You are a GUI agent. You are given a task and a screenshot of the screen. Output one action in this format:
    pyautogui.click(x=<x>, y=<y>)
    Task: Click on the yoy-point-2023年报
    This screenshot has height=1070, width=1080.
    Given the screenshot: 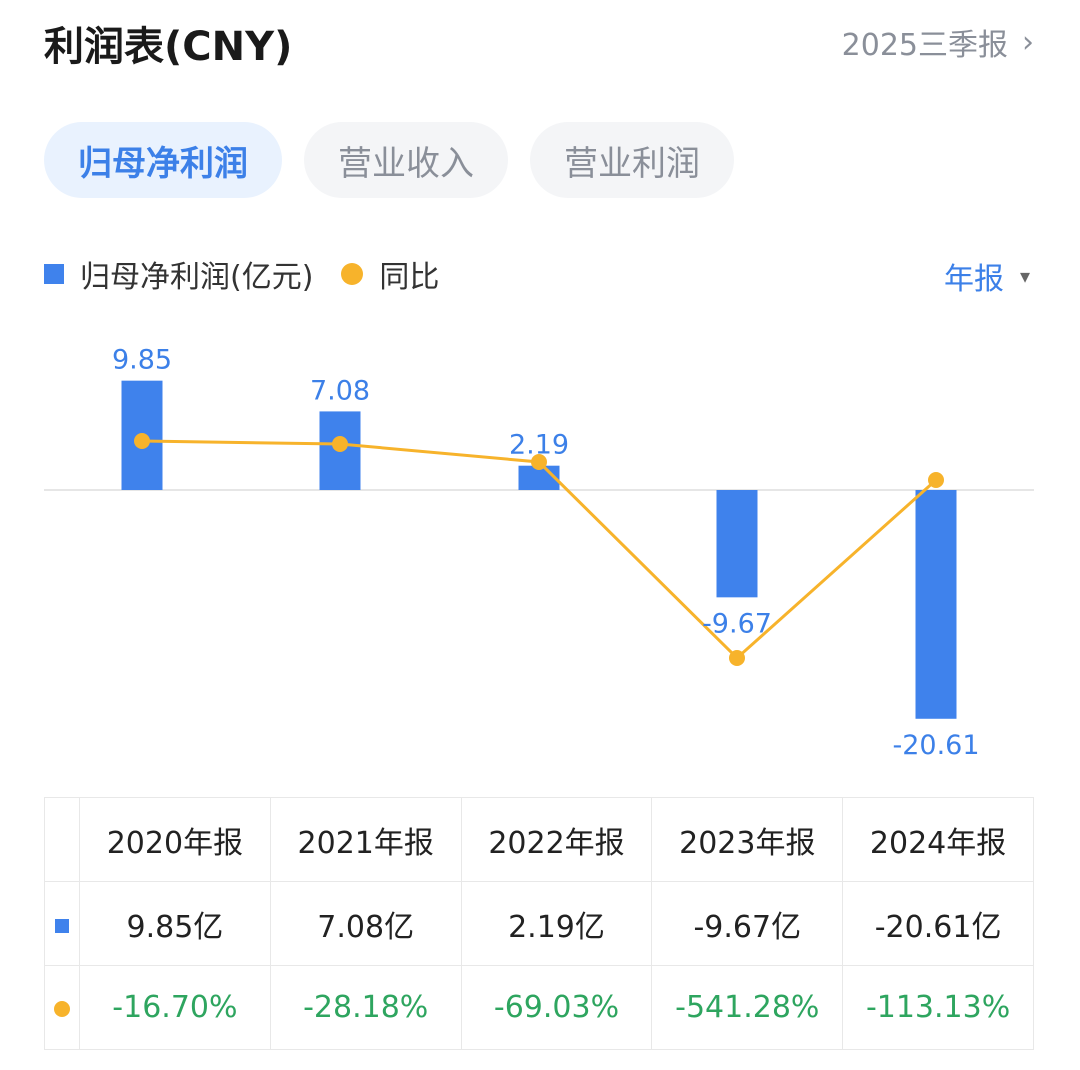 What is the action you would take?
    pyautogui.click(x=737, y=658)
    